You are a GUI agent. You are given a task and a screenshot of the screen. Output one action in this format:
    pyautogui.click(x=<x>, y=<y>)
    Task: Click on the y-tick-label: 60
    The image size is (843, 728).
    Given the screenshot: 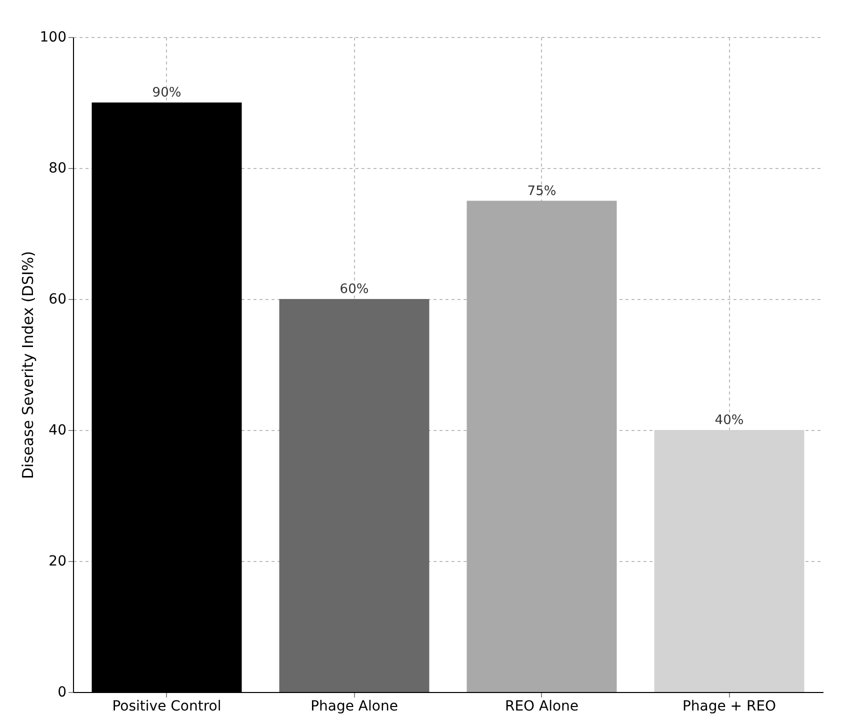 What is the action you would take?
    pyautogui.click(x=57, y=300)
    